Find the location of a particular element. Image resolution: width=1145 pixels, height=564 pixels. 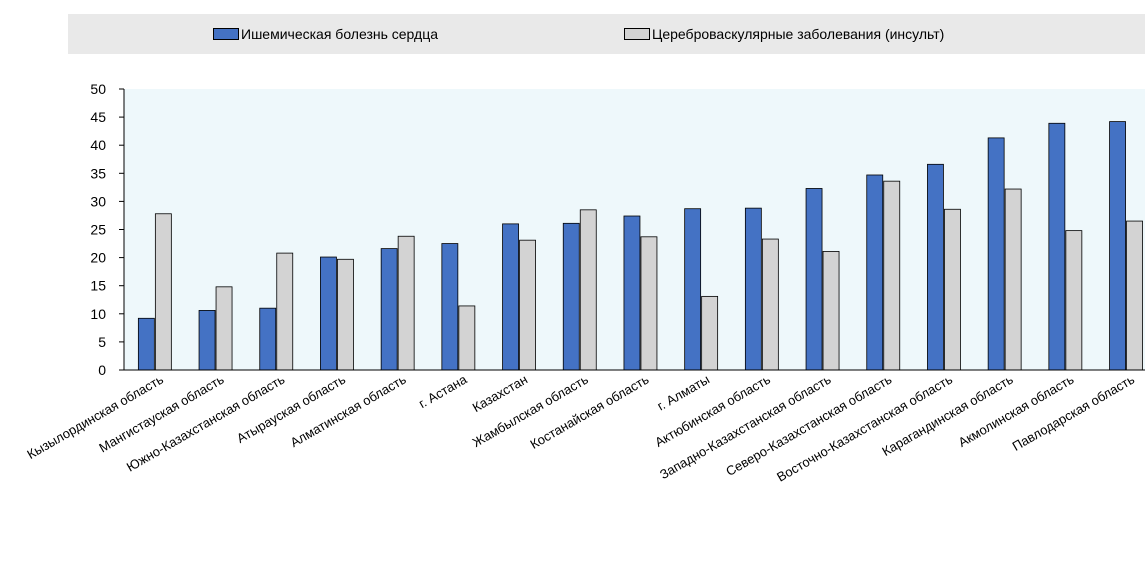

legend-item-stroke: Цереброваскулярные заболевания (инсульт) is located at coordinates (784, 34).